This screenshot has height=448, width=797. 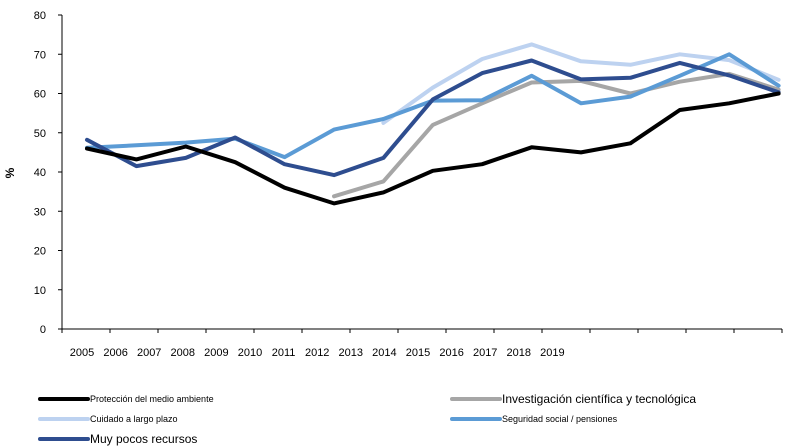 What do you see at coordinates (82, 353) in the screenshot?
I see `x-tick-label: 2005` at bounding box center [82, 353].